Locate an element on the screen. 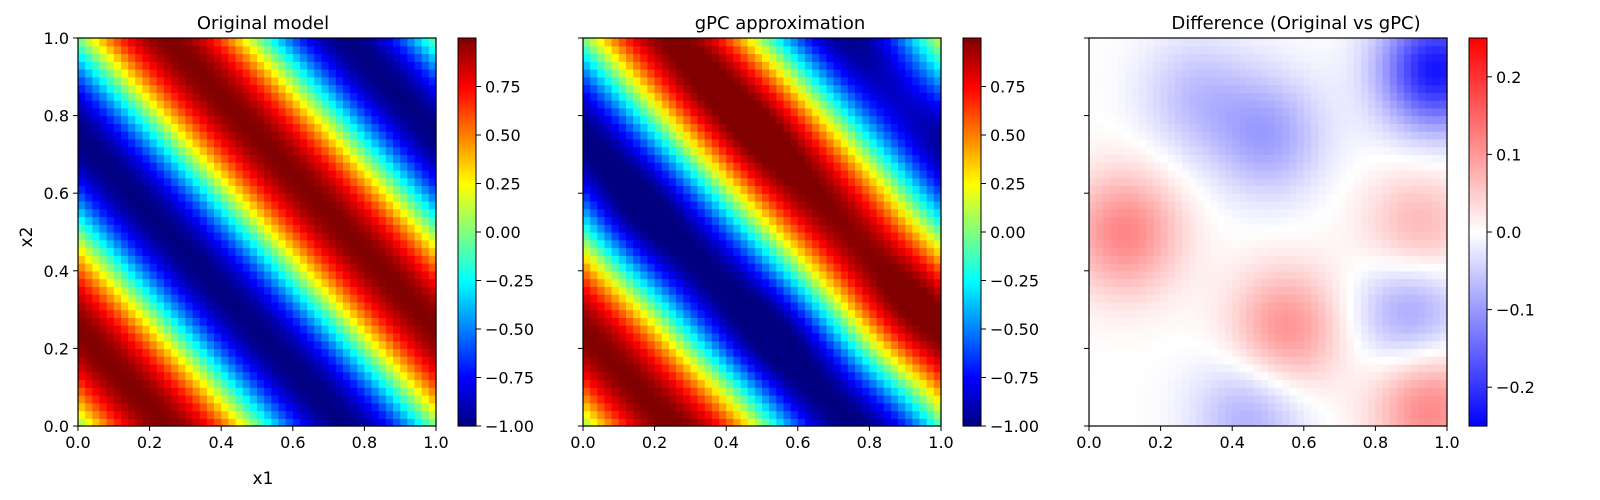 This screenshot has width=1600, height=500. y-tick-label: 1.0 is located at coordinates (56, 38).